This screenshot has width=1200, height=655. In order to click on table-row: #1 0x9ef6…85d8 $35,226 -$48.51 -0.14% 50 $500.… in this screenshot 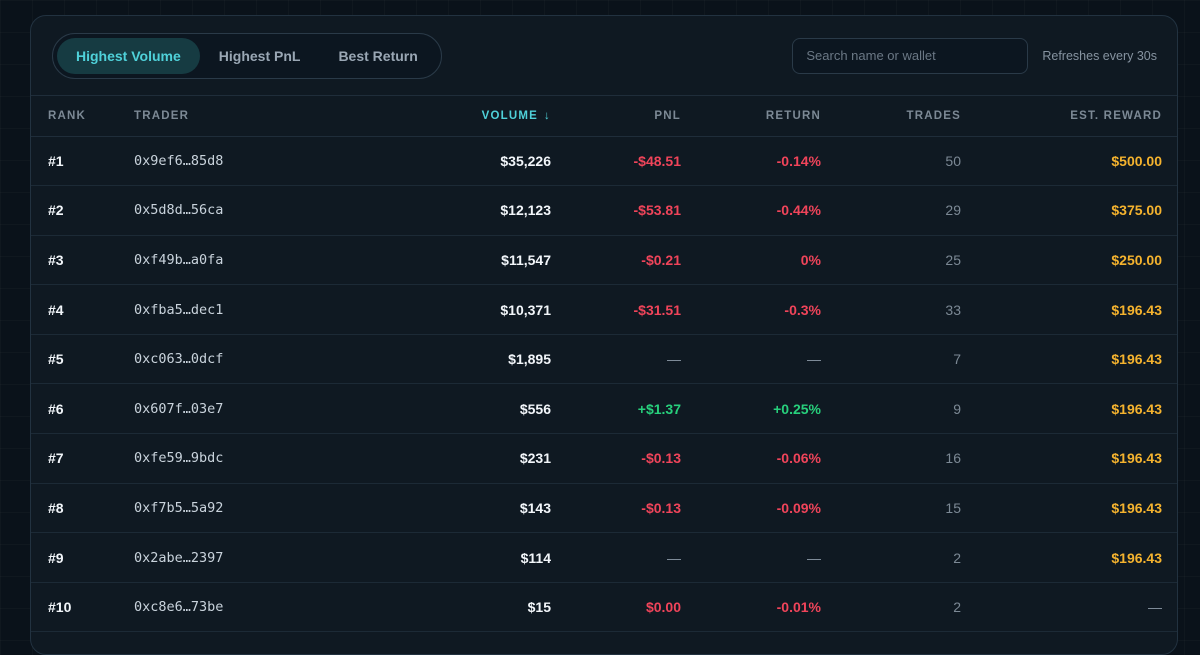, I will do `click(604, 161)`.